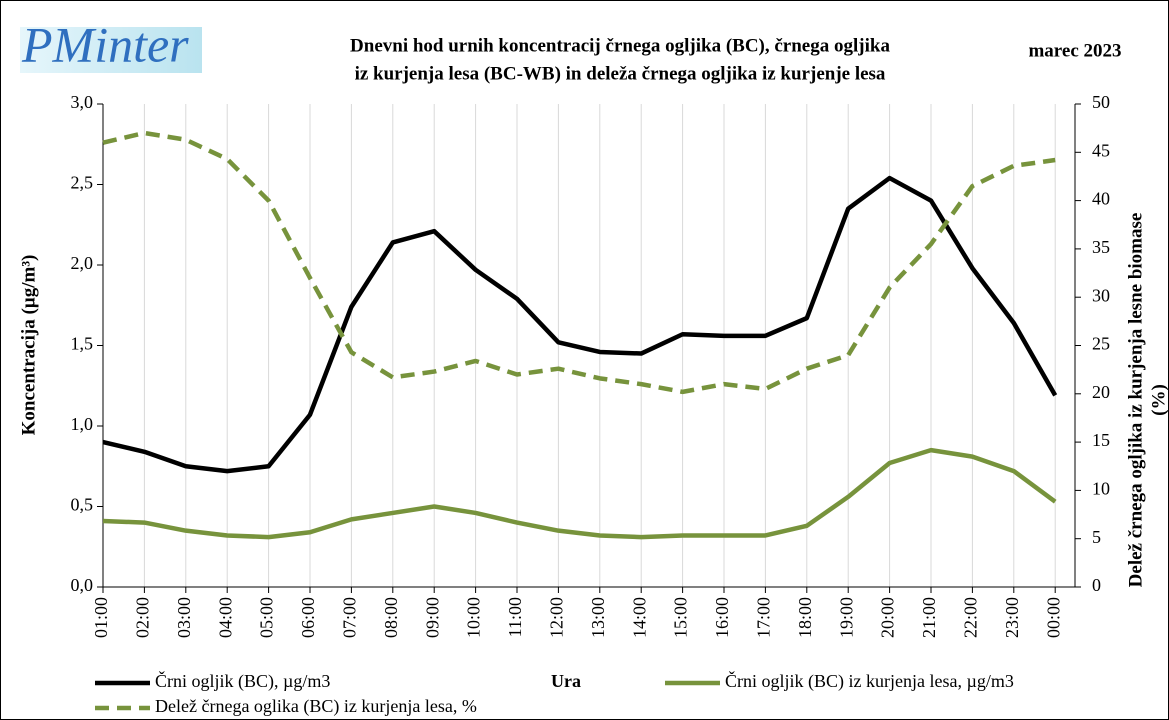 The image size is (1169, 720). Describe the element at coordinates (350, 617) in the screenshot. I see `x-tick-label: 07:00` at that location.